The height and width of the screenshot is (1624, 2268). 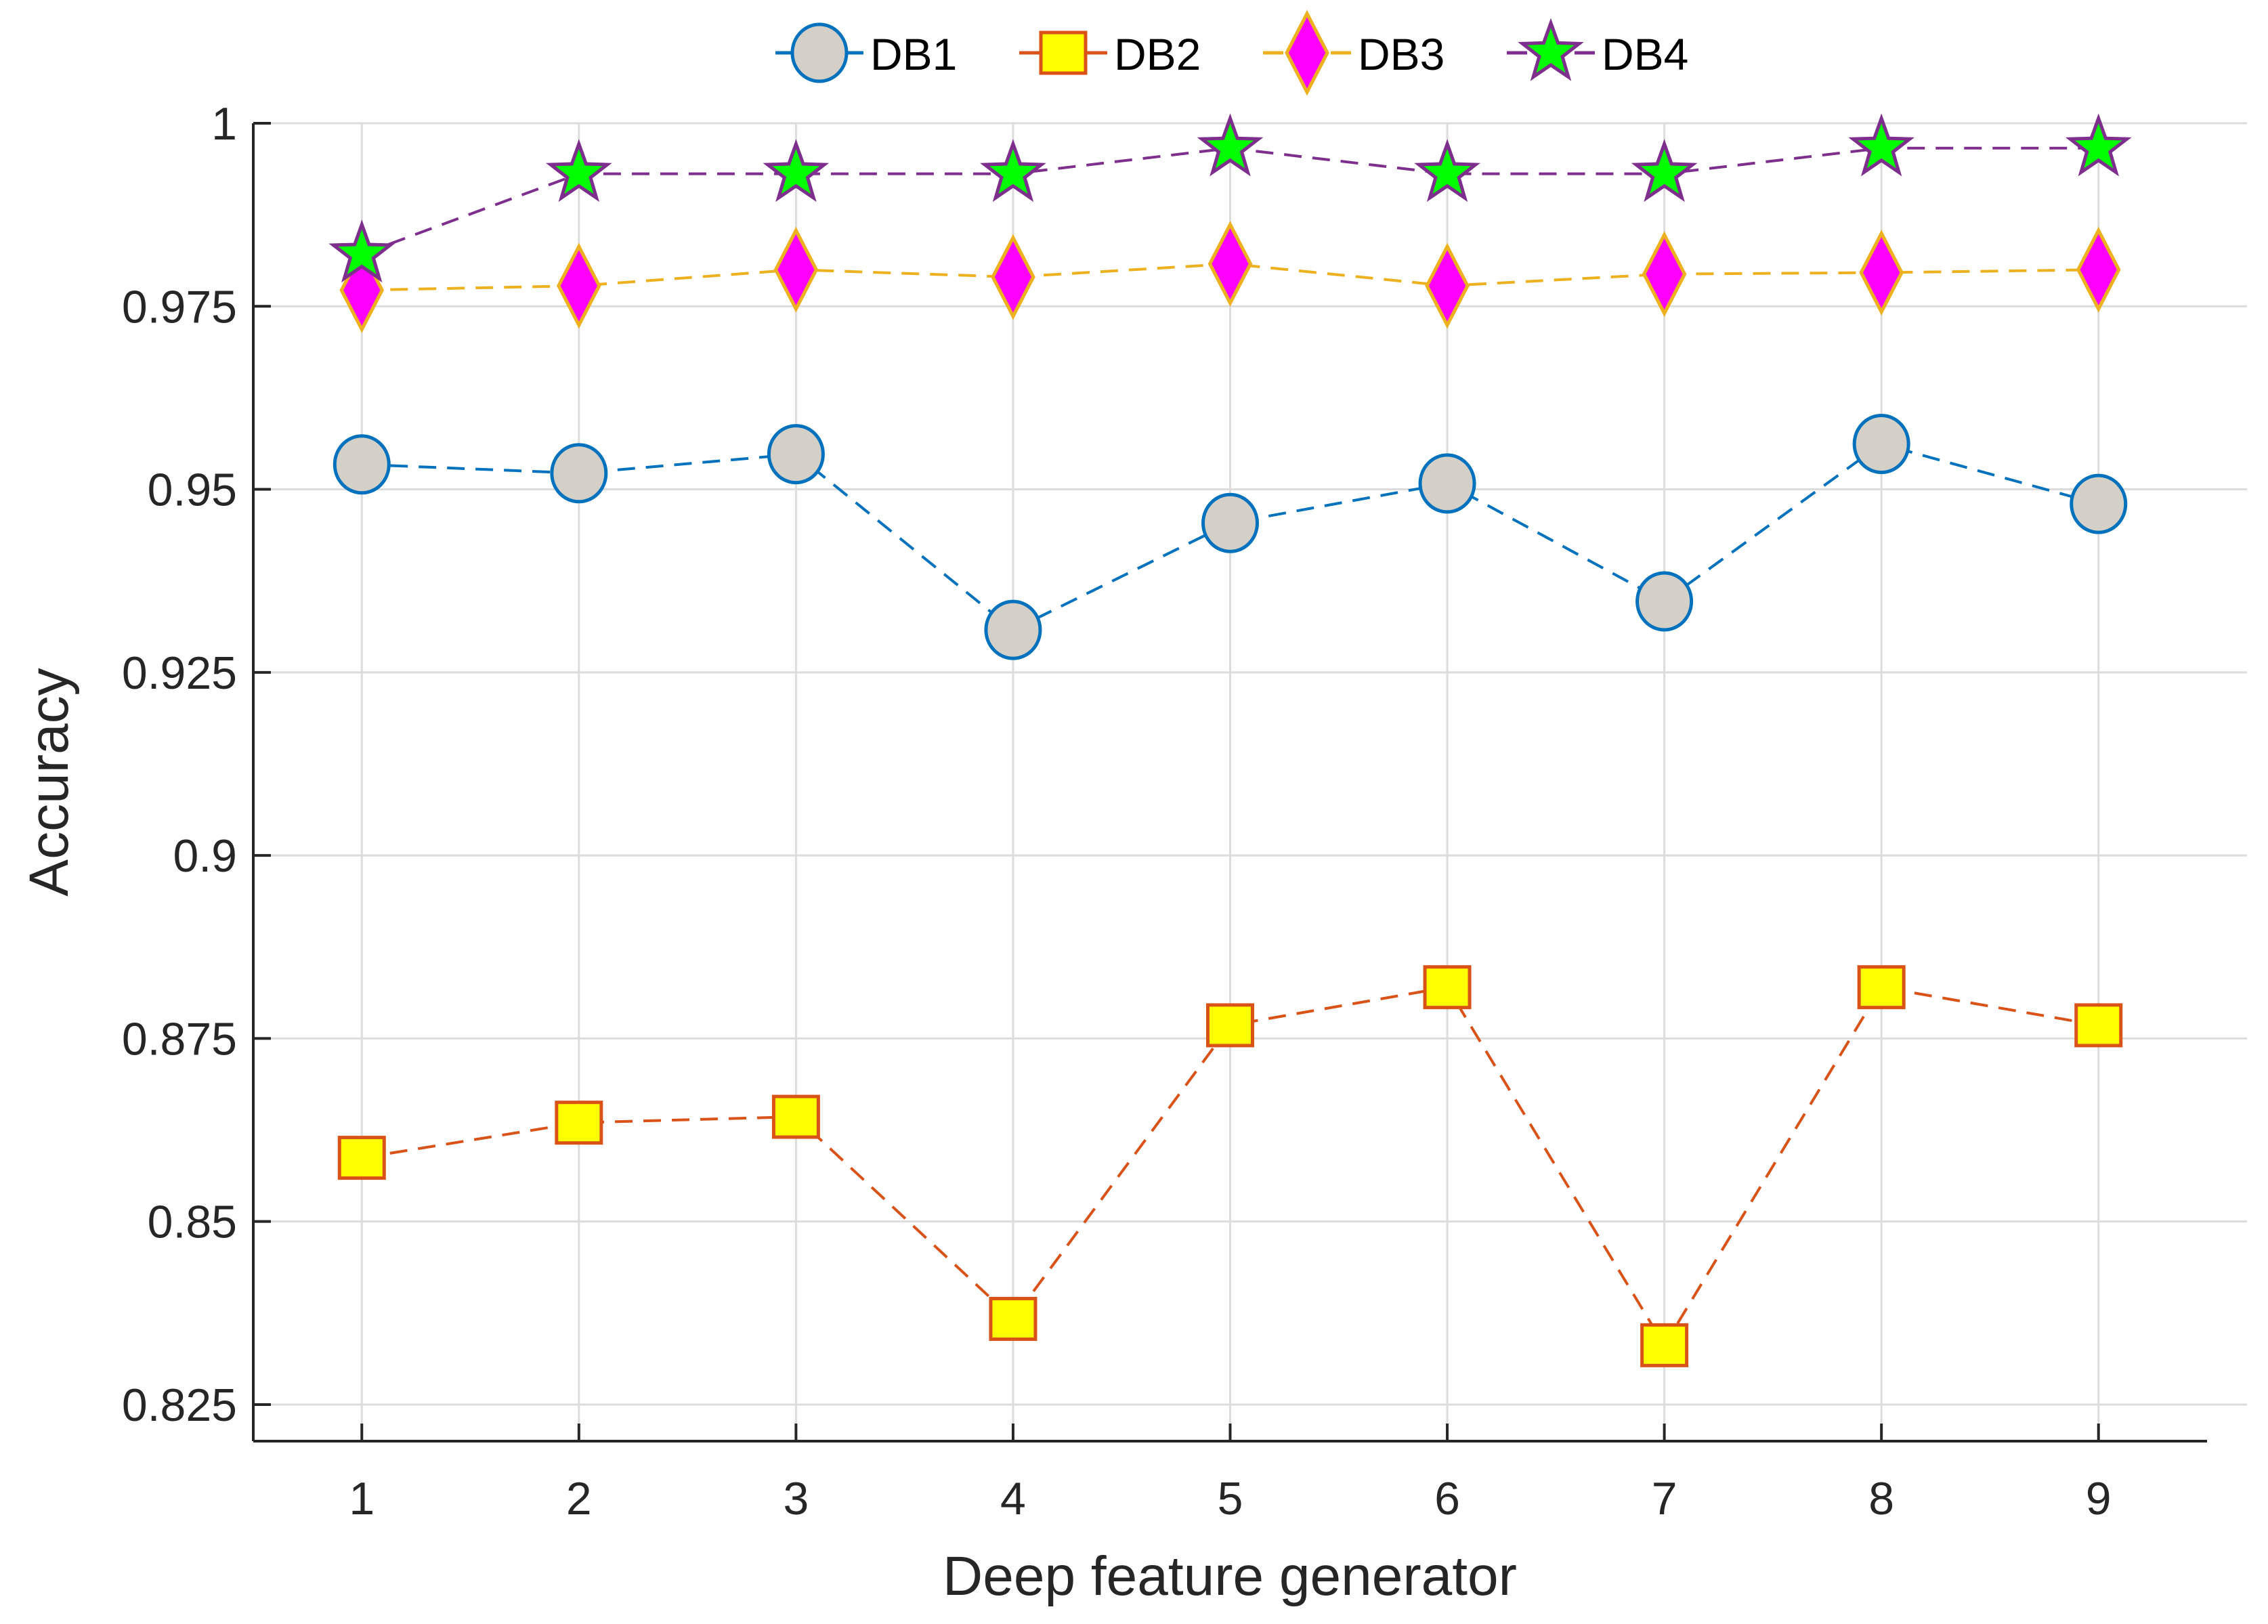 What do you see at coordinates (866, 53) in the screenshot?
I see `legend-item-db1: DB1` at bounding box center [866, 53].